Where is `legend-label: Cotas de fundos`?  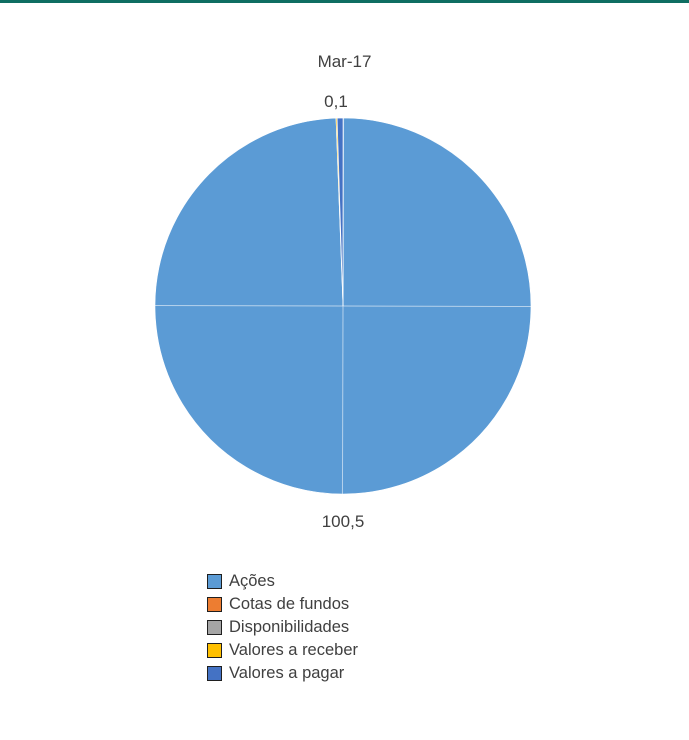
legend-label: Cotas de fundos is located at coordinates (289, 604).